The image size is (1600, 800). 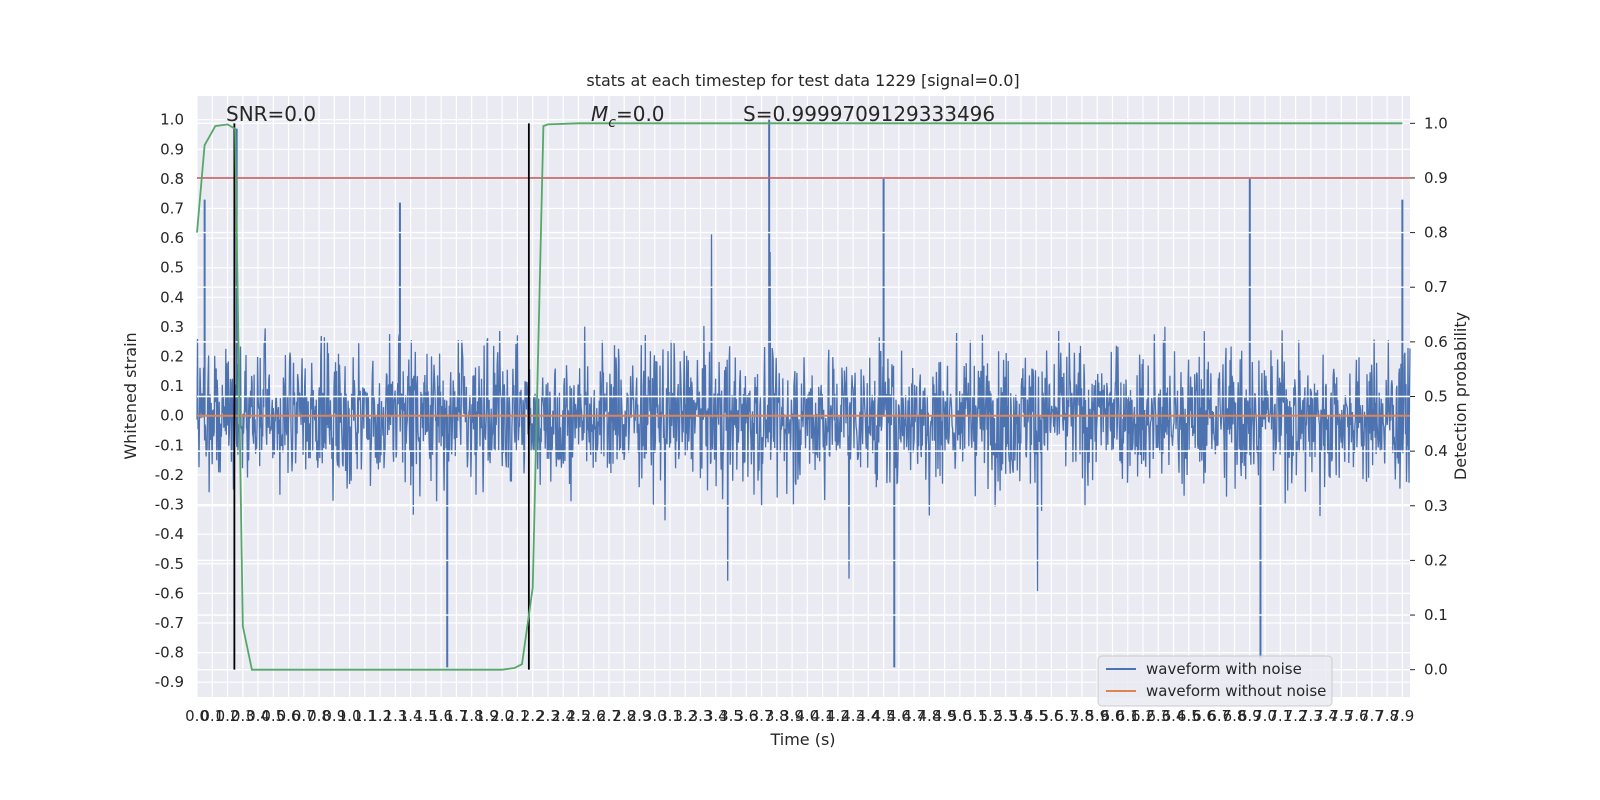 What do you see at coordinates (1436, 178) in the screenshot?
I see `right-tick-label: 0.9` at bounding box center [1436, 178].